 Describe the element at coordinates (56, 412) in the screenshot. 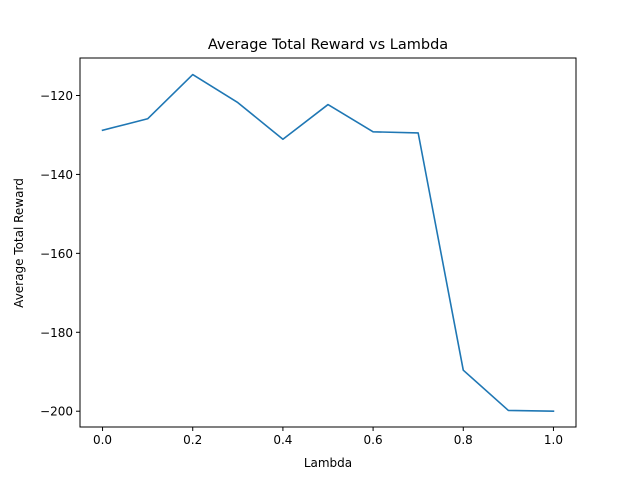

I see `y-tick-label: −200` at that location.